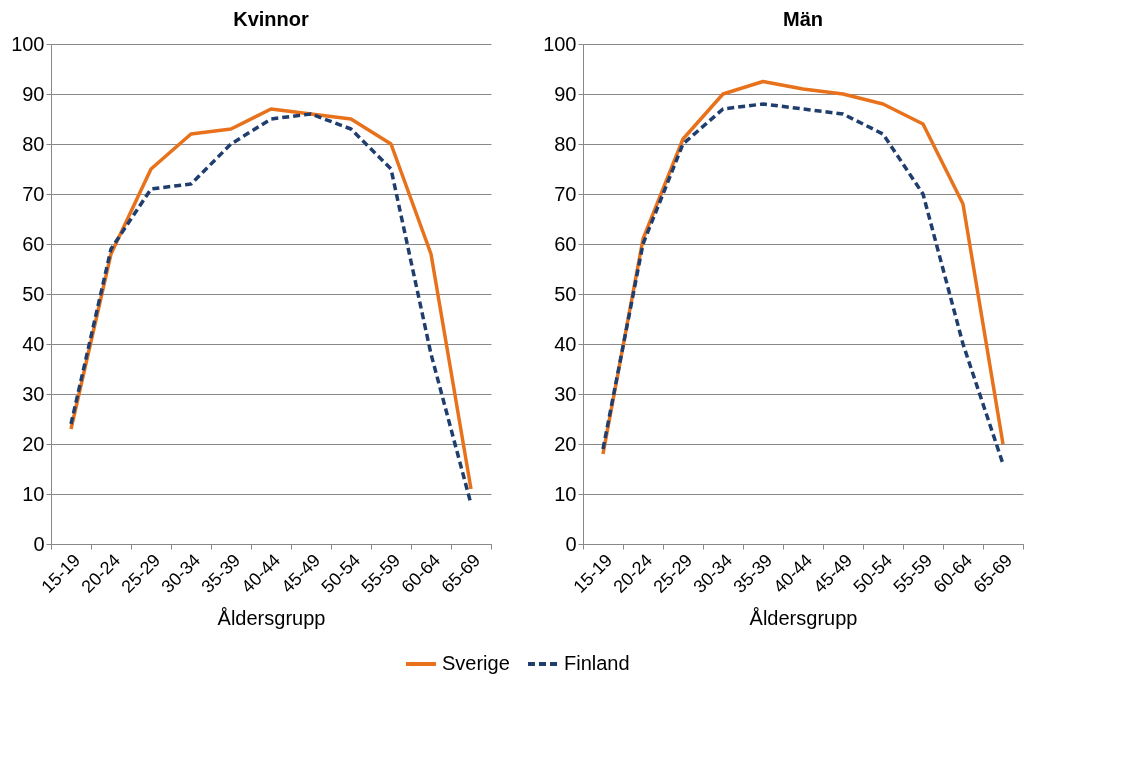 The width and height of the screenshot is (1126, 776). What do you see at coordinates (476, 663) in the screenshot?
I see `legend-label: Sverige` at bounding box center [476, 663].